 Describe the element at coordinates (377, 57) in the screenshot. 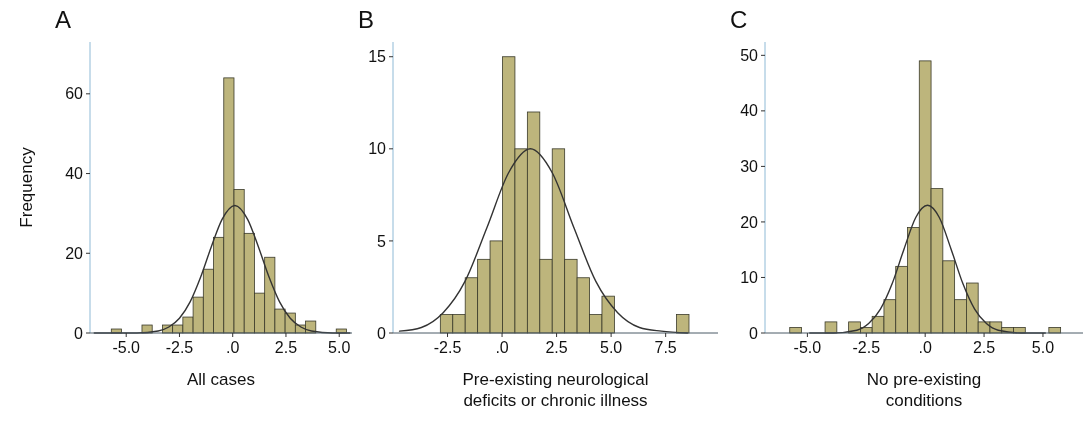

I see `y-tick-label: 15` at that location.